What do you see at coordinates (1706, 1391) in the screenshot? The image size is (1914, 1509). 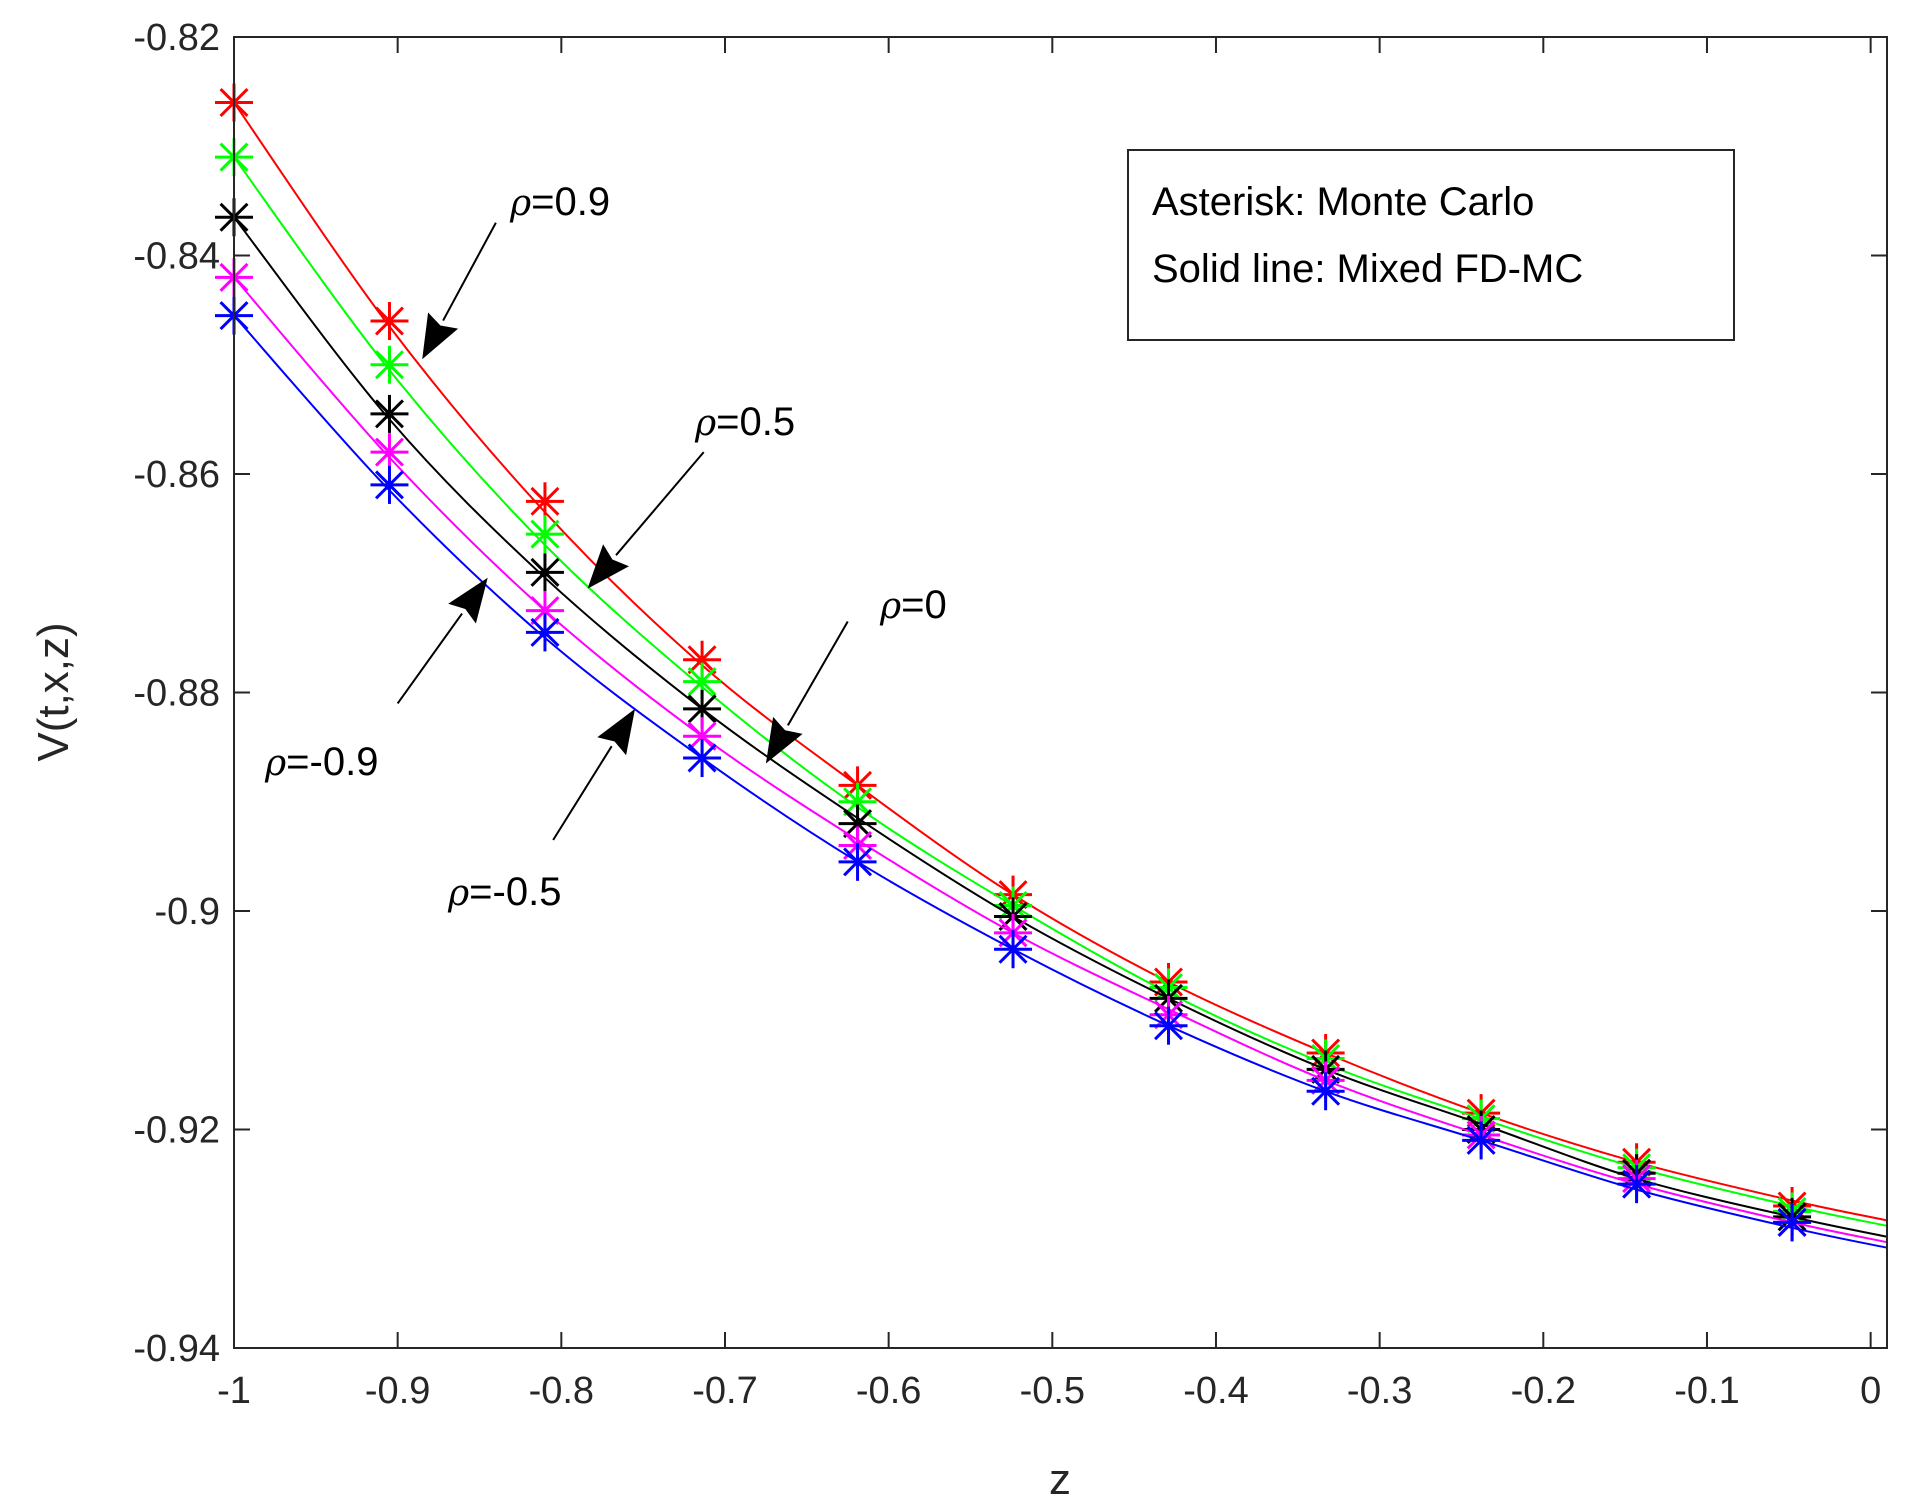 I see `x-tick-label: -0.1` at bounding box center [1706, 1391].